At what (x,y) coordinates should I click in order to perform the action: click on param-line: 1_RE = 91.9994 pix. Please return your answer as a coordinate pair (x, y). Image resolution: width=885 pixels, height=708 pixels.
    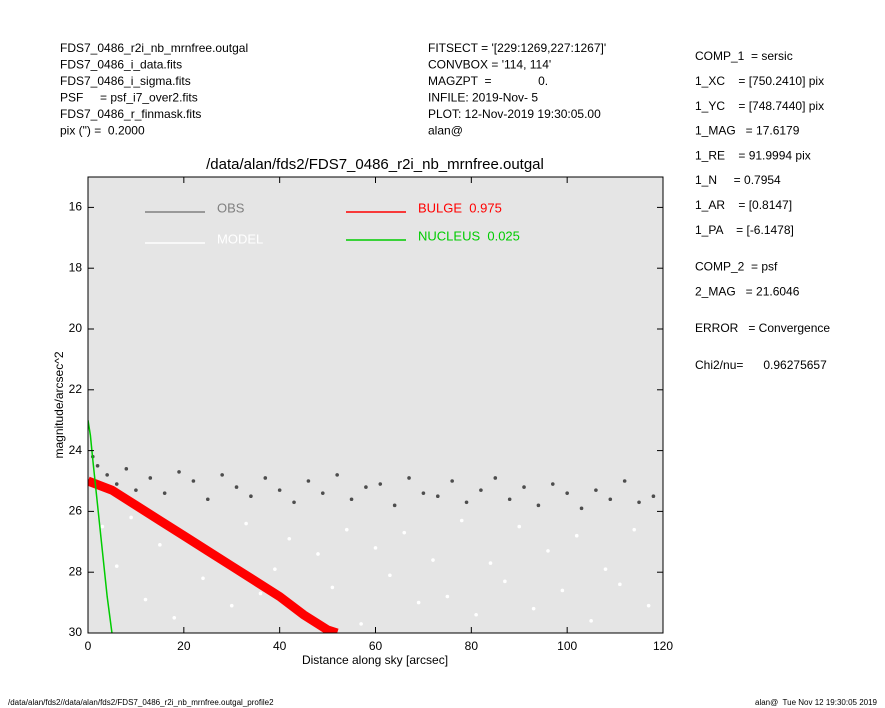
    Looking at the image, I should click on (753, 155).